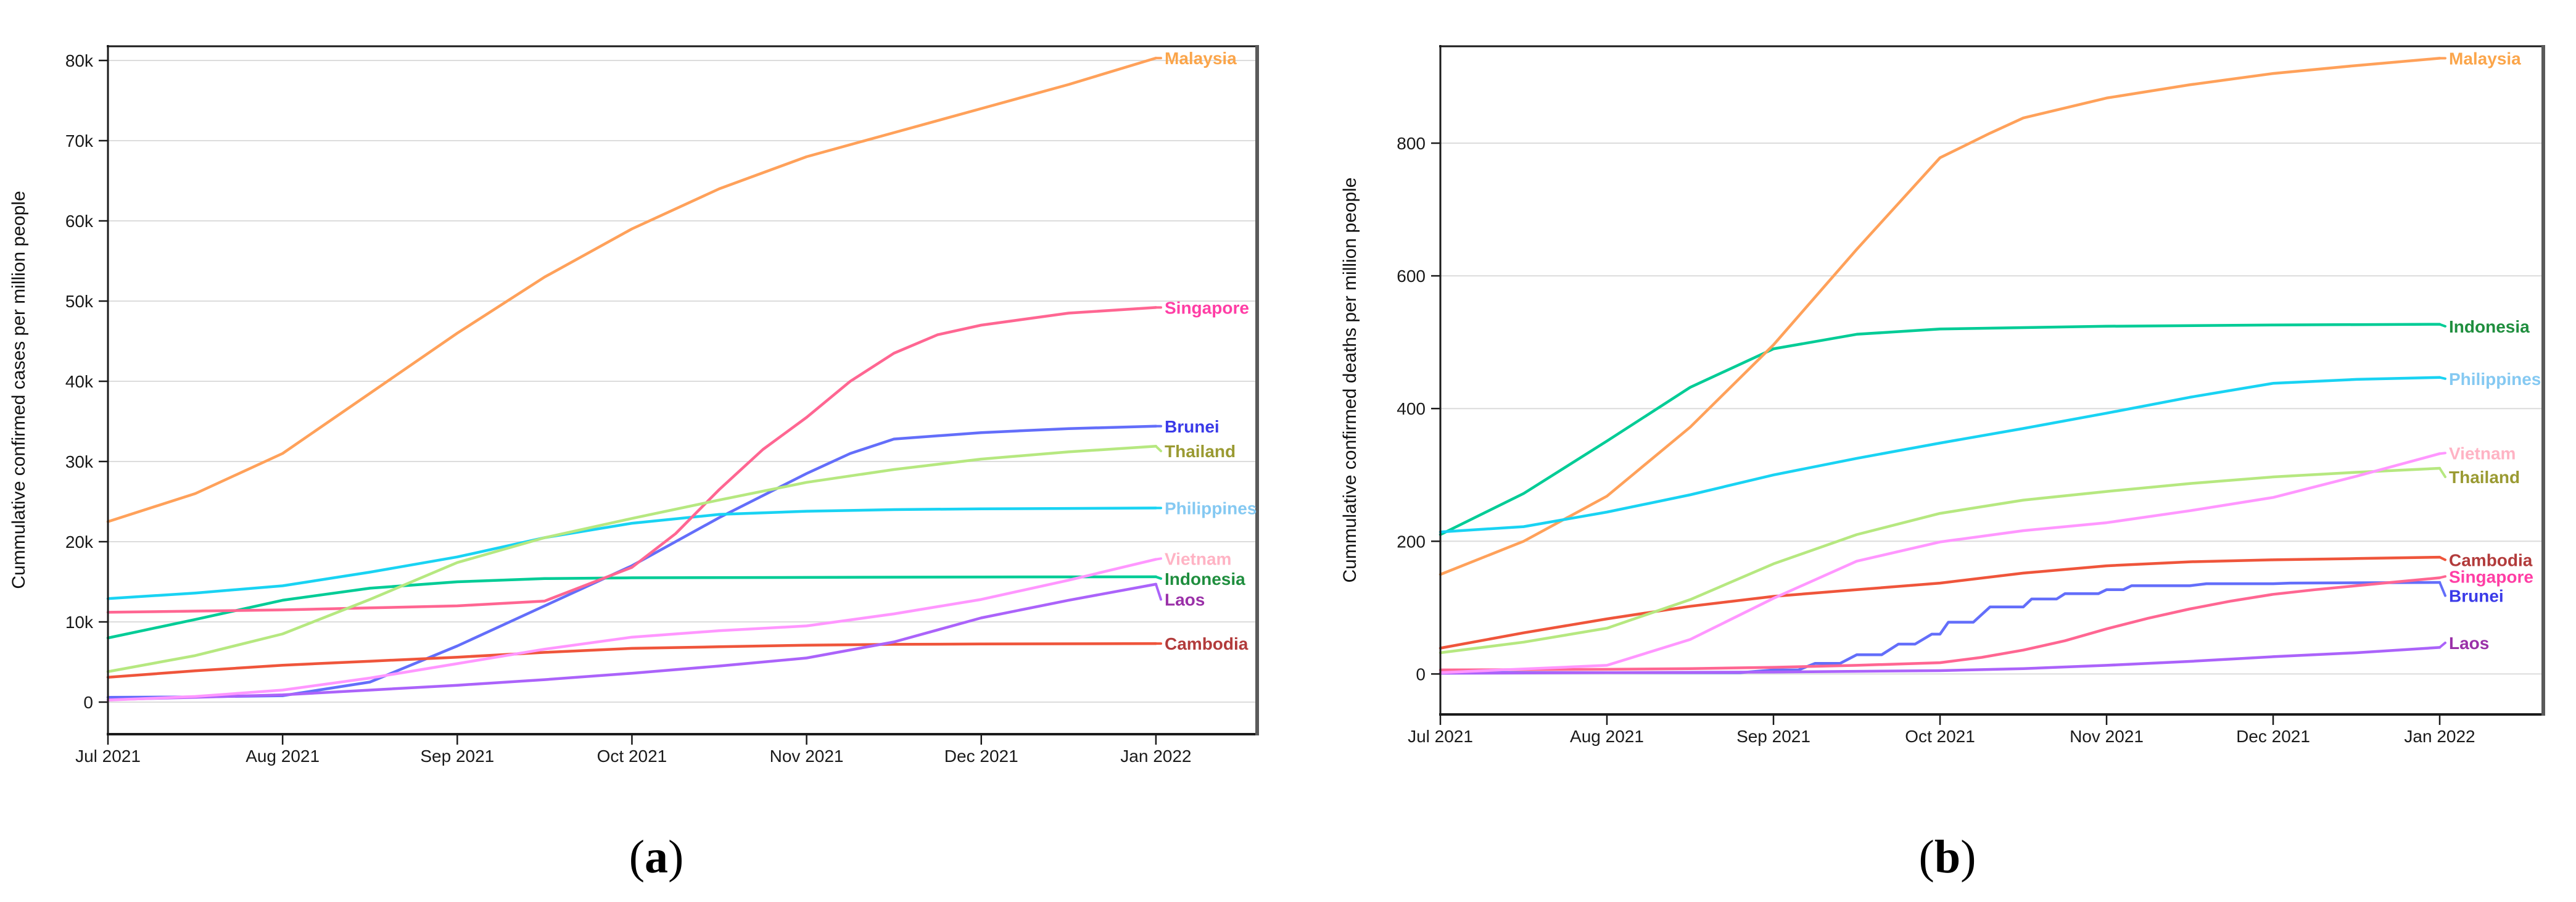 The width and height of the screenshot is (2576, 902). I want to click on cases-series-line-singapore, so click(632, 460).